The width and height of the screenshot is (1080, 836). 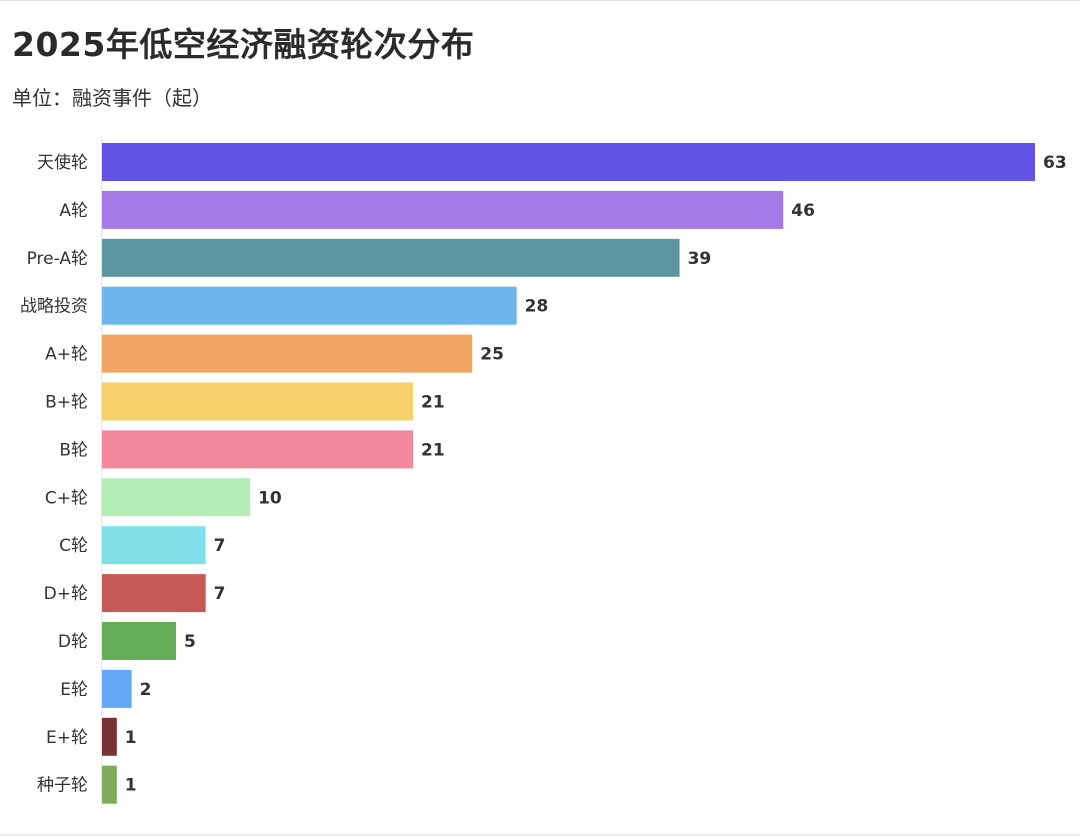 What do you see at coordinates (803, 211) in the screenshot?
I see `value-label: 46` at bounding box center [803, 211].